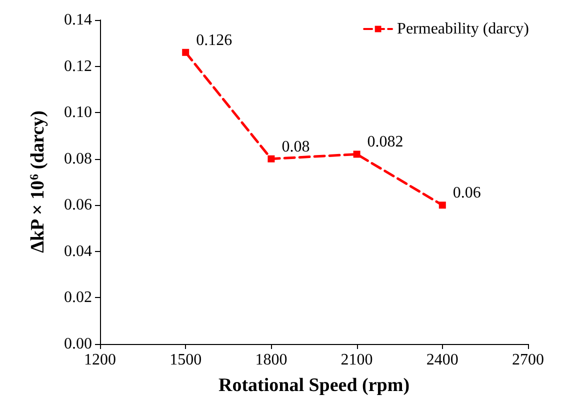  Describe the element at coordinates (466, 193) in the screenshot. I see `data-label: 0.06` at that location.